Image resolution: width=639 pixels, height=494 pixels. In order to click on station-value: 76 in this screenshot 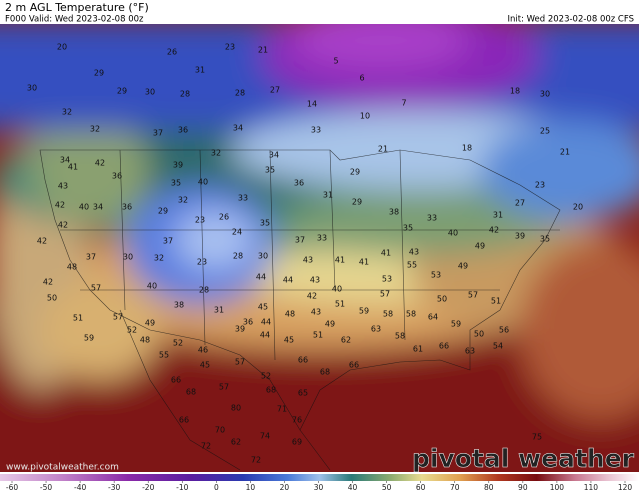, I will do `click(297, 420)`.